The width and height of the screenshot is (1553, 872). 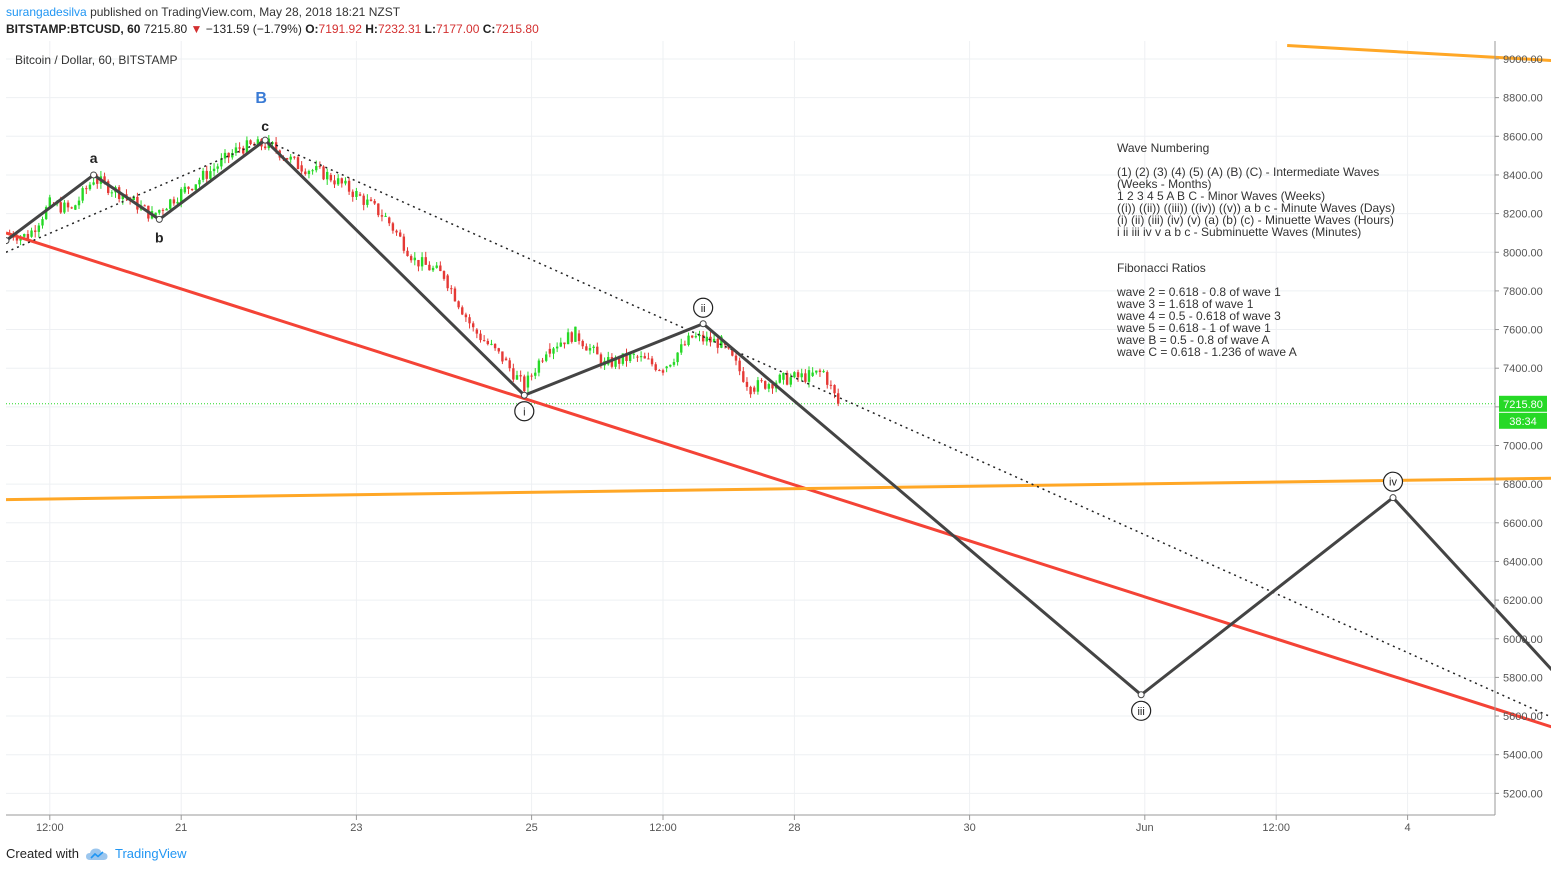 I want to click on wave-label-ii: ii, so click(x=703, y=309).